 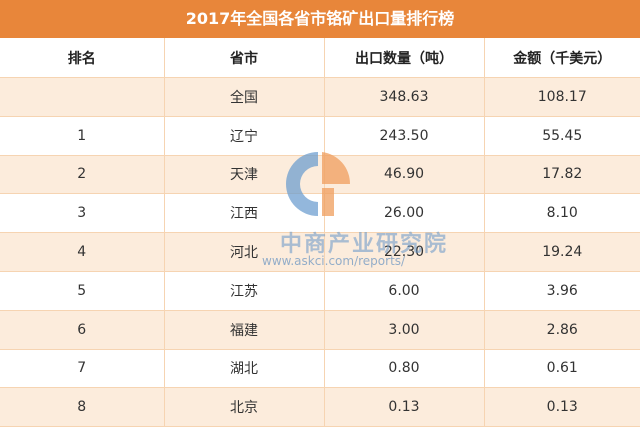 I want to click on cell-amount: 17.82, so click(x=561, y=174).